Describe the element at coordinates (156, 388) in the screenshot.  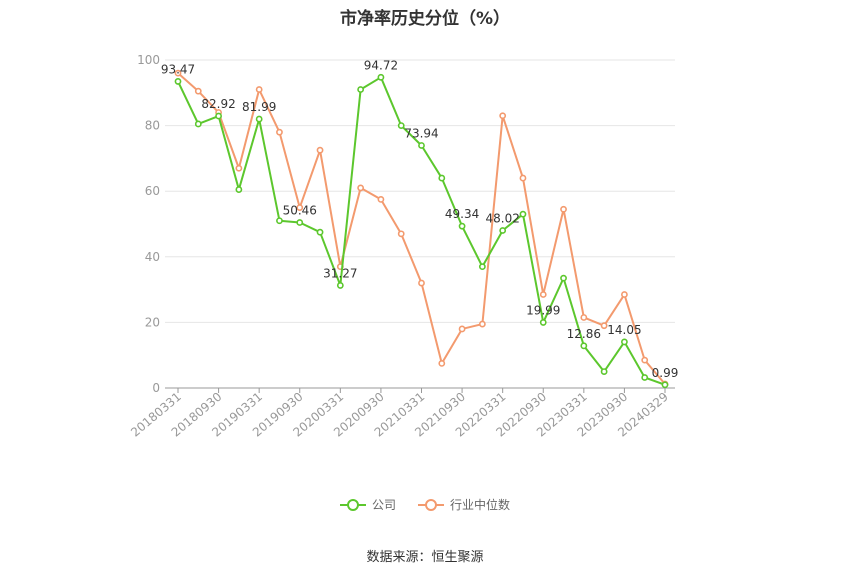
I see `y-tick-label: 0` at that location.